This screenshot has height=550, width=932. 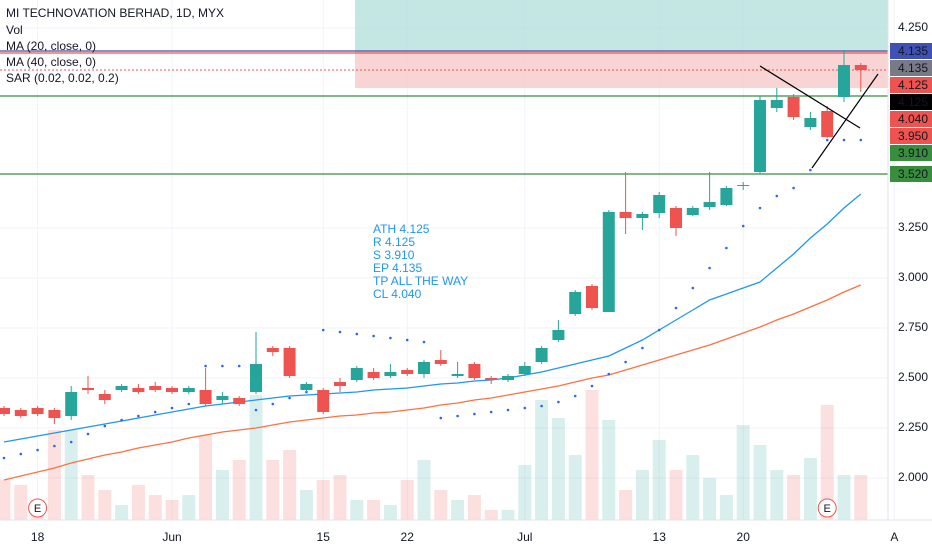 I want to click on legend-item: Vol, so click(x=14, y=30).